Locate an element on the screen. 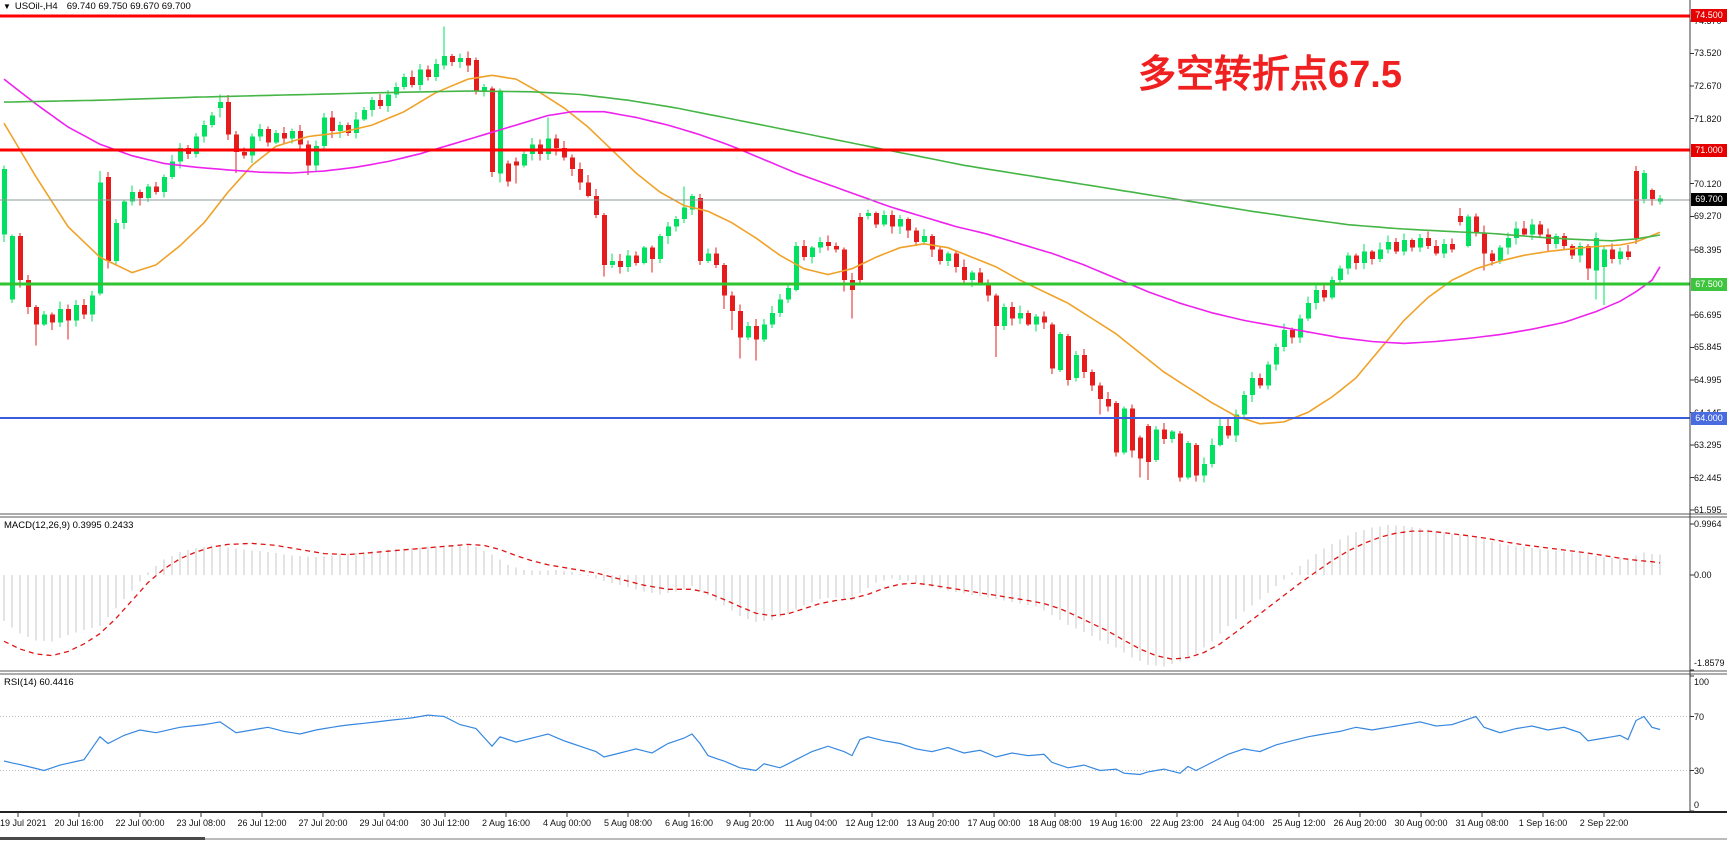  time-axis-label: 13 Aug 20:00 is located at coordinates (933, 823).